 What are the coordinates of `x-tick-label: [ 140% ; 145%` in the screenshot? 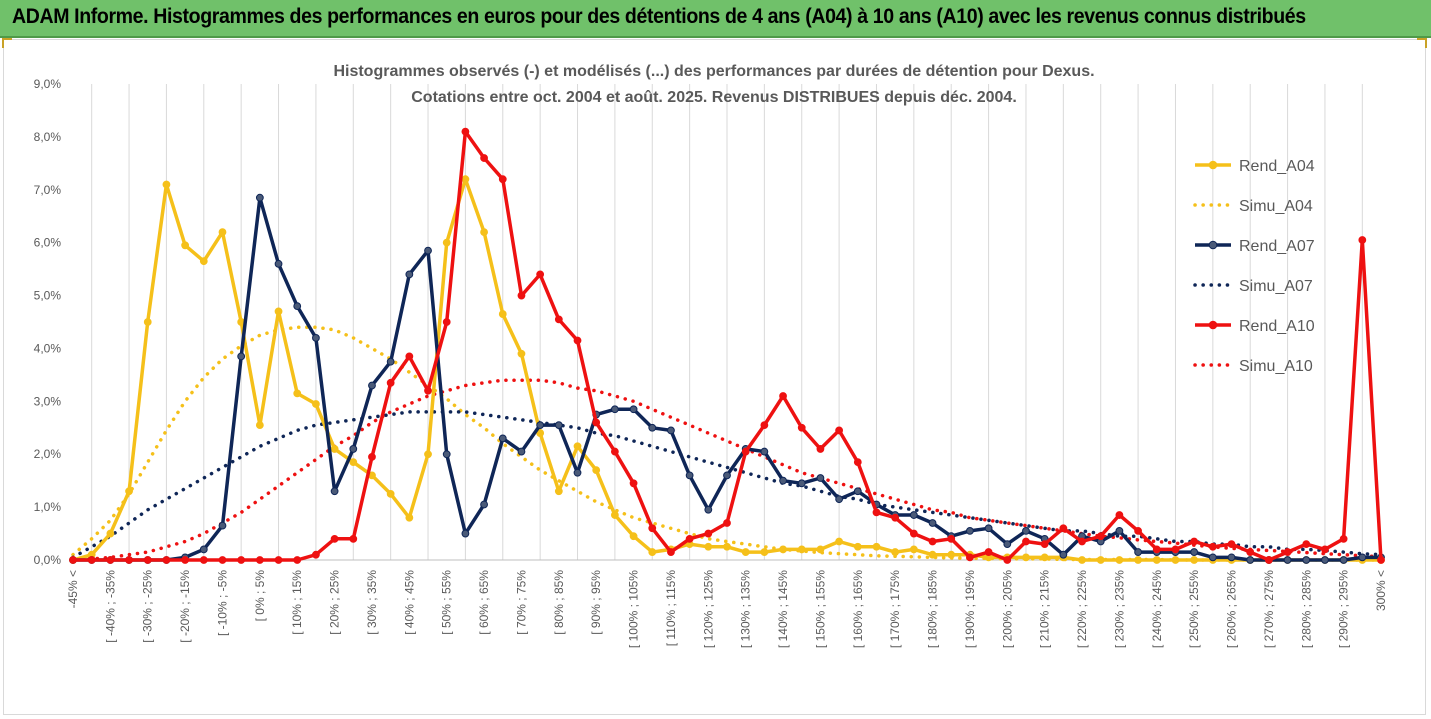 It's located at (783, 609).